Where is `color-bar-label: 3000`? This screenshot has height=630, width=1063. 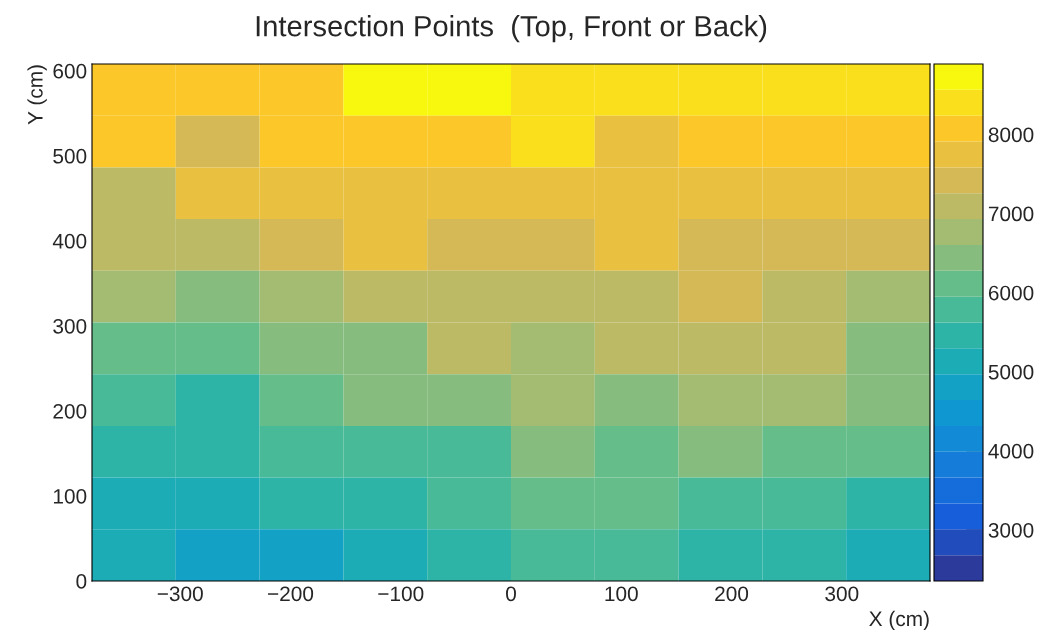
color-bar-label: 3000 is located at coordinates (1011, 530).